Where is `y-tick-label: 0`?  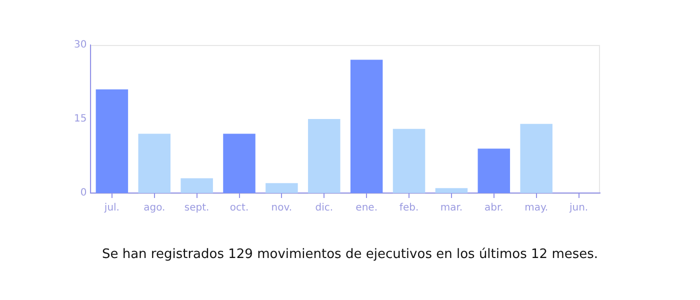
y-tick-label: 0 is located at coordinates (83, 193).